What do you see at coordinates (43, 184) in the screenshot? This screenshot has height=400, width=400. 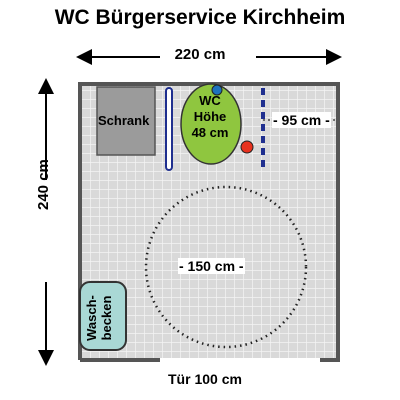 I see `height-dimension-label: 240 cm` at bounding box center [43, 184].